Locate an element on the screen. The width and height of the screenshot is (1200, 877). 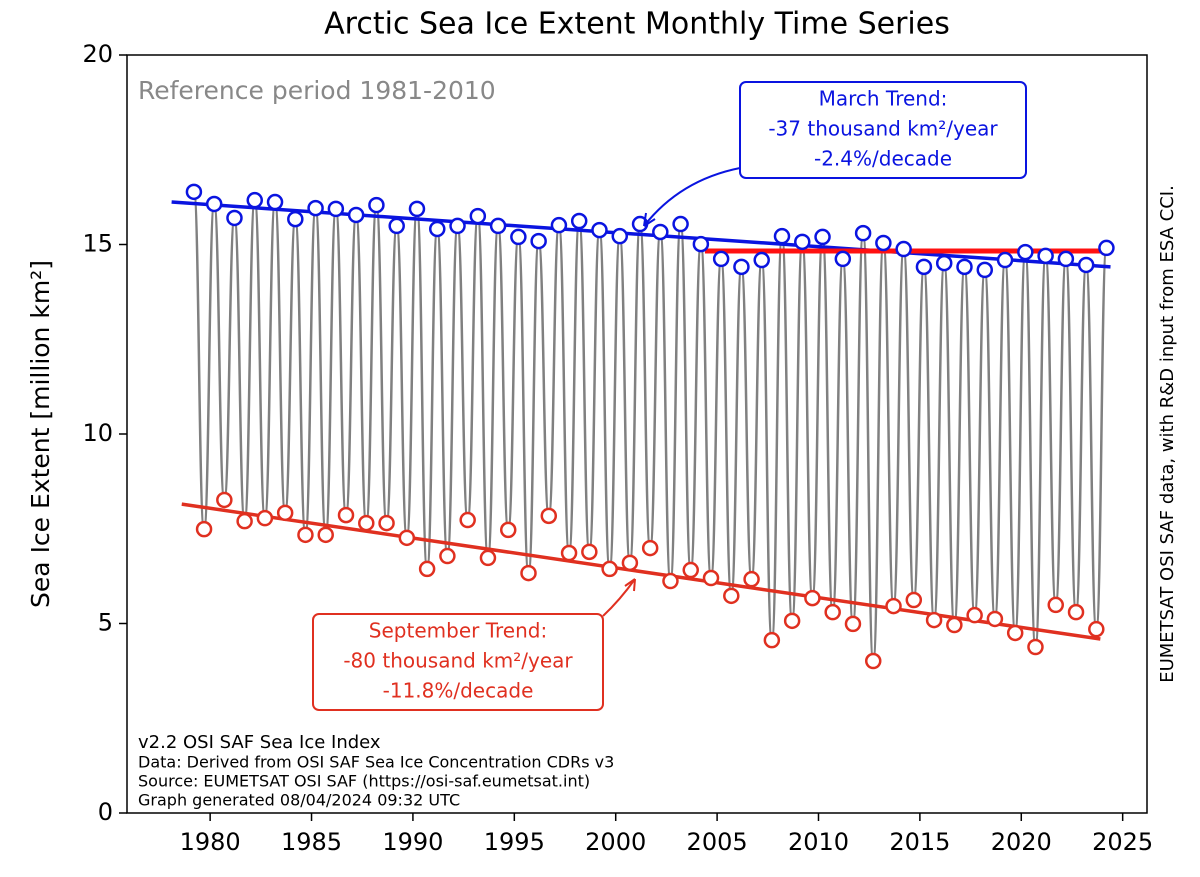
x-tick-label: 1980 is located at coordinates (210, 842).